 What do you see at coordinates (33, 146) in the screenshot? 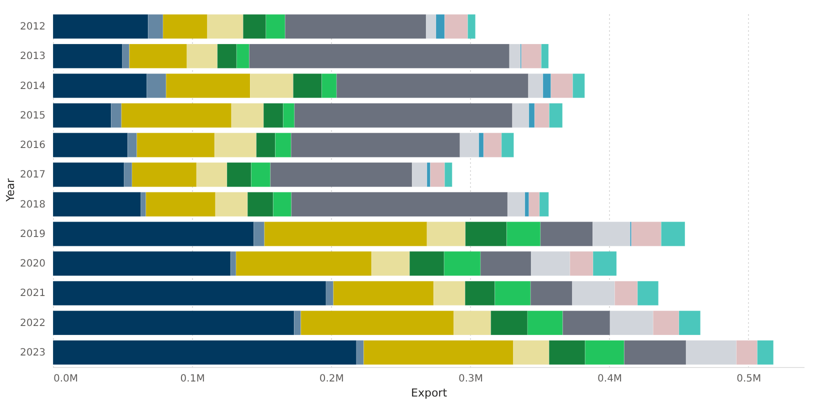
I see `y-tick-label: 2016` at bounding box center [33, 146].